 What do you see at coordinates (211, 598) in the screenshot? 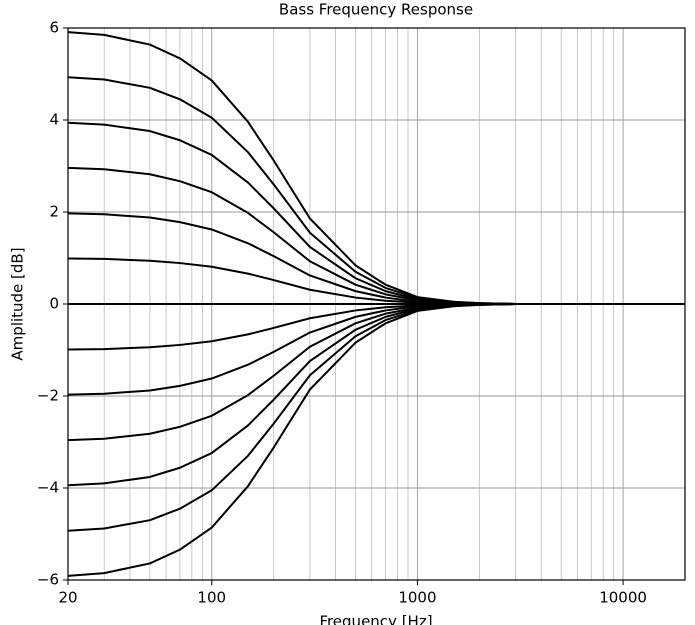
I see `x-tick-label: 100` at bounding box center [211, 598].